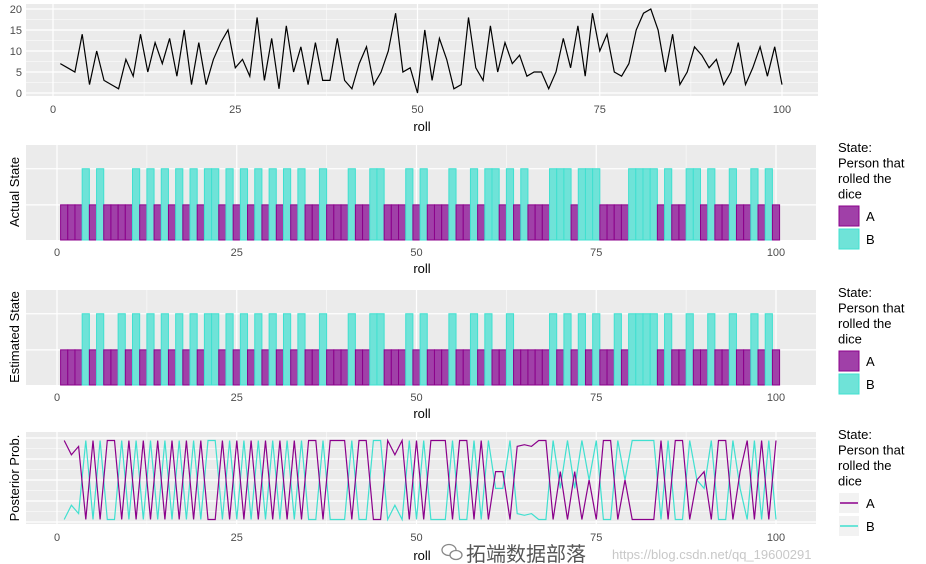 The width and height of the screenshot is (926, 564). Describe the element at coordinates (421, 51) in the screenshot. I see `dice-value-line` at that location.